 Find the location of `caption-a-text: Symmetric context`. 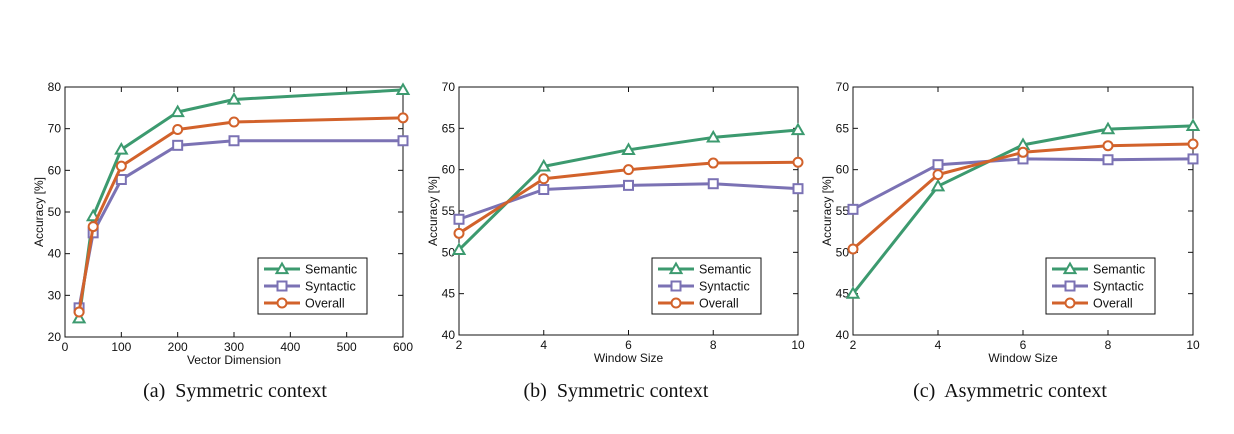

caption-a-text: Symmetric context is located at coordinates (251, 391).